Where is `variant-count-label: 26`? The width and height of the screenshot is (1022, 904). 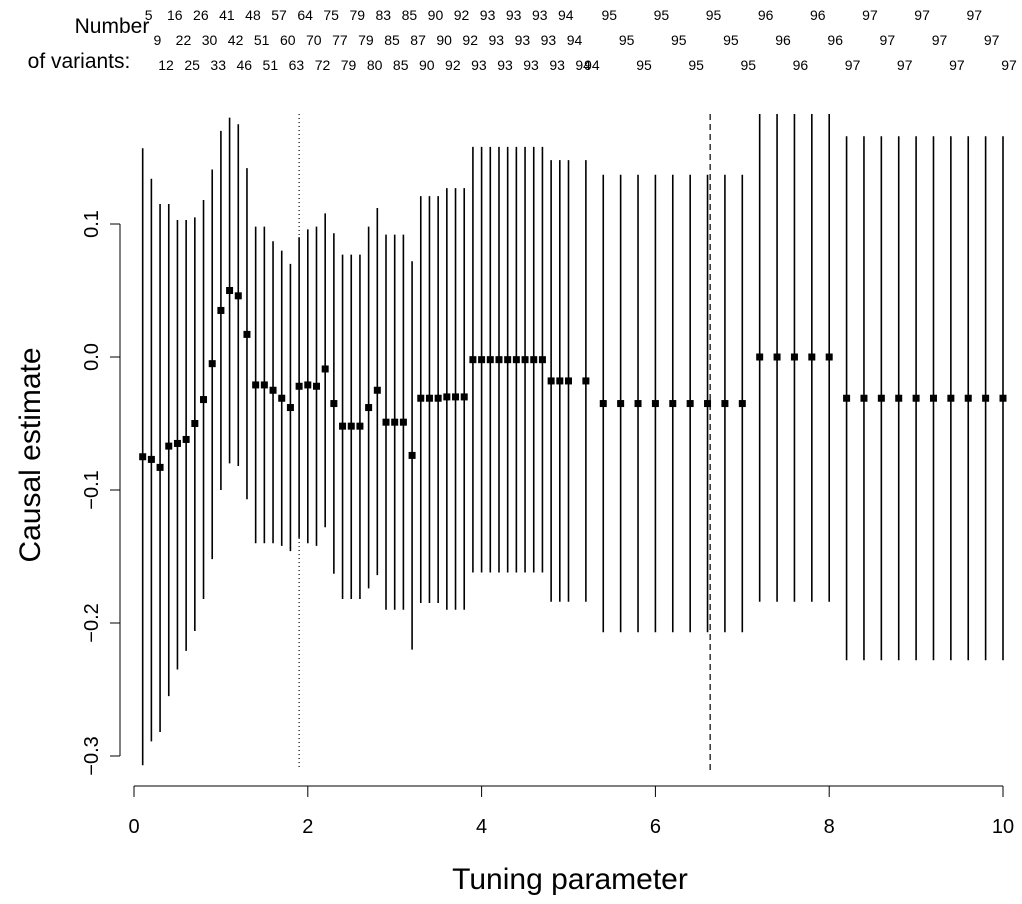
variant-count-label: 26 is located at coordinates (201, 15).